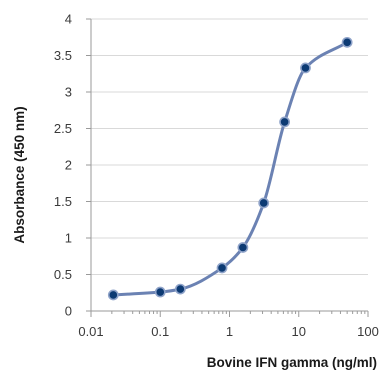  Describe the element at coordinates (229, 331) in the screenshot. I see `x-tick-label: 1` at that location.